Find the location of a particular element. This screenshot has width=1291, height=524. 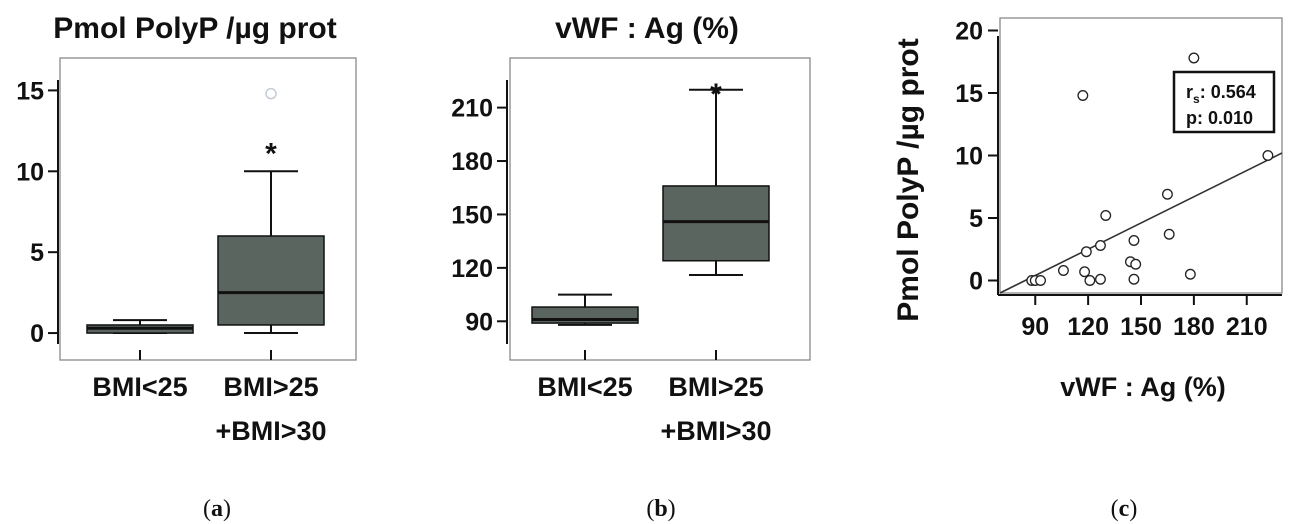

b-category-label: BMI>25 is located at coordinates (715, 387).